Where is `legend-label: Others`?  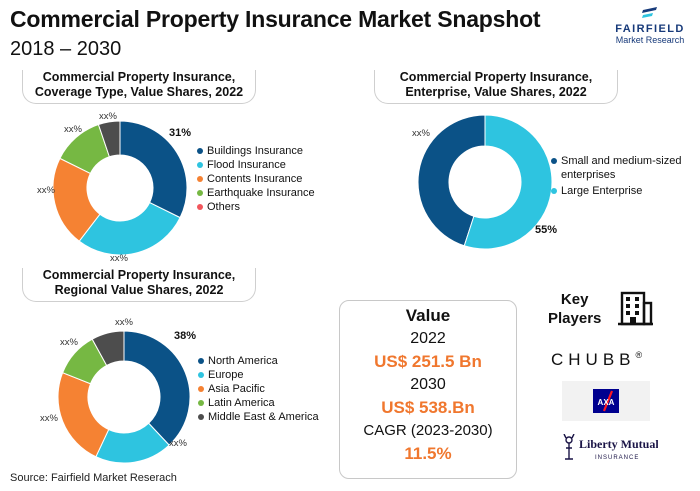
legend-label: Others is located at coordinates (224, 207).